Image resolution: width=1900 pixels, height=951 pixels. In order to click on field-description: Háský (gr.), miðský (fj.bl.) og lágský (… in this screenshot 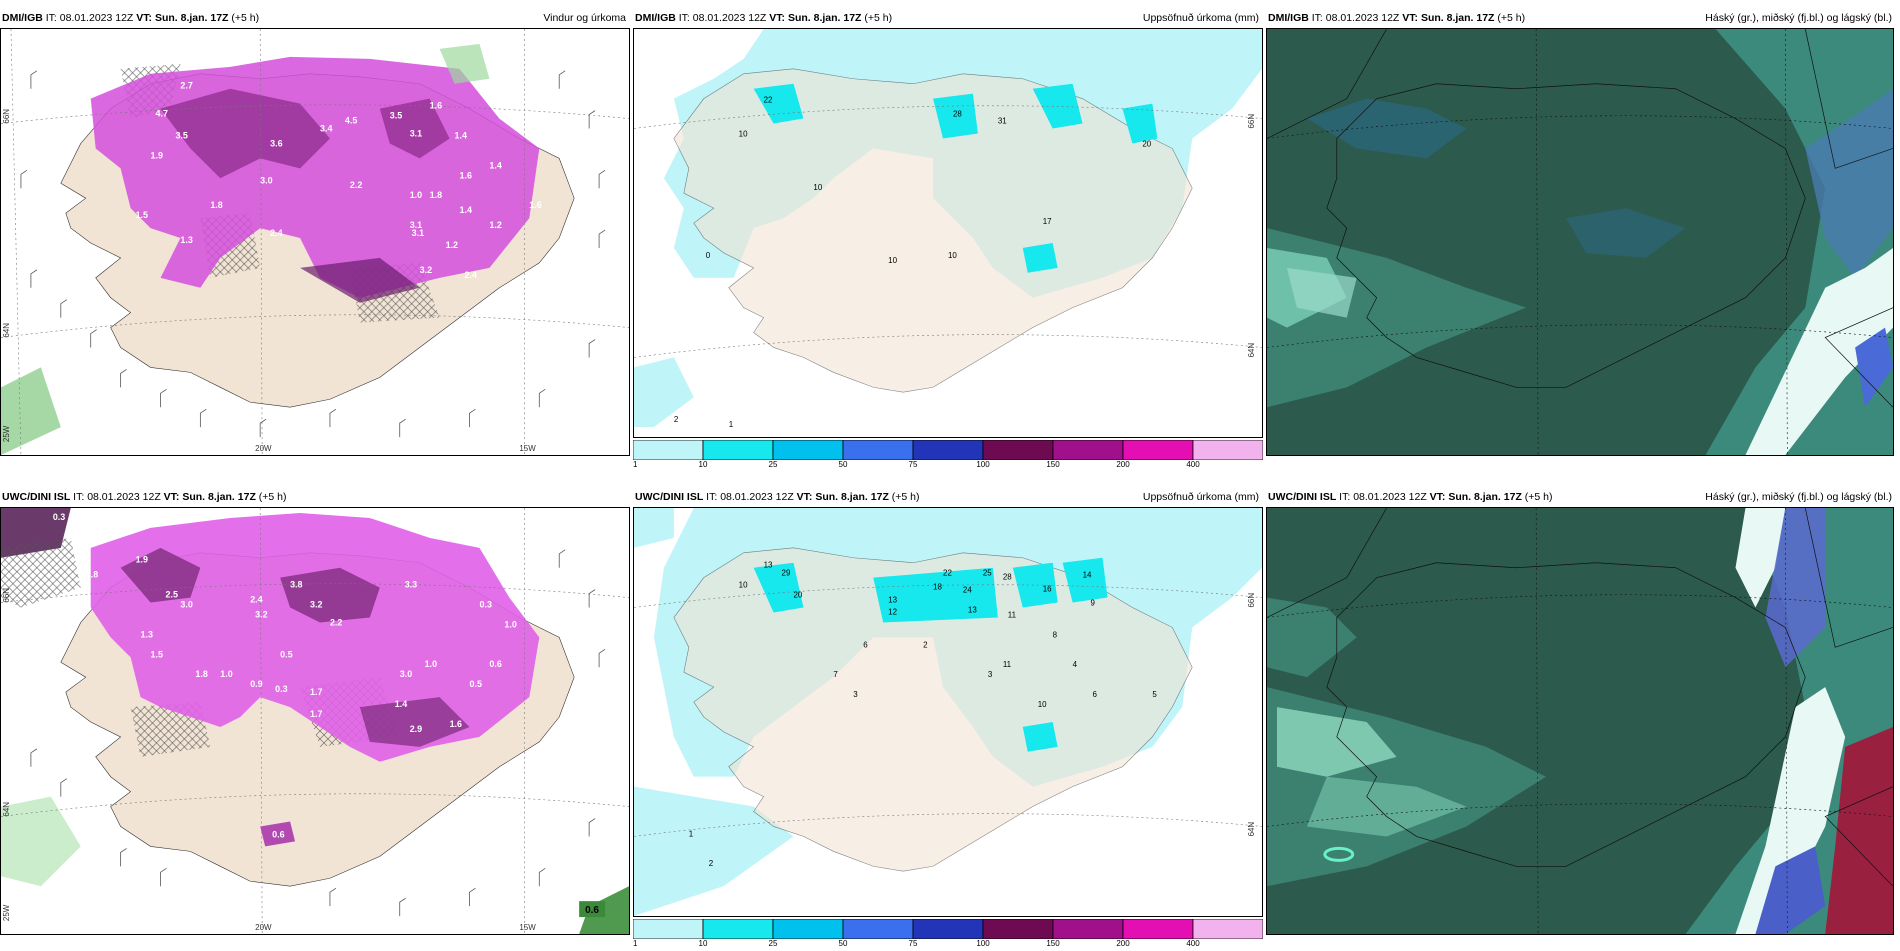, I will do `click(1798, 18)`.